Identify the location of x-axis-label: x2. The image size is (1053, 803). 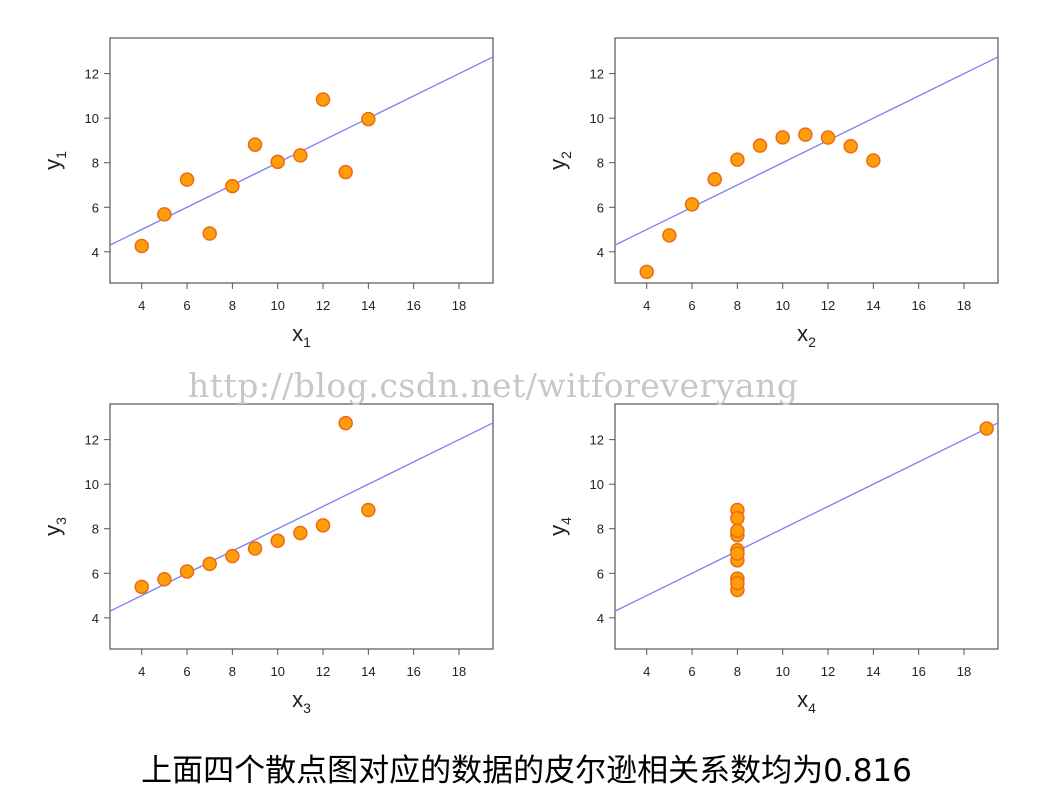
(806, 335).